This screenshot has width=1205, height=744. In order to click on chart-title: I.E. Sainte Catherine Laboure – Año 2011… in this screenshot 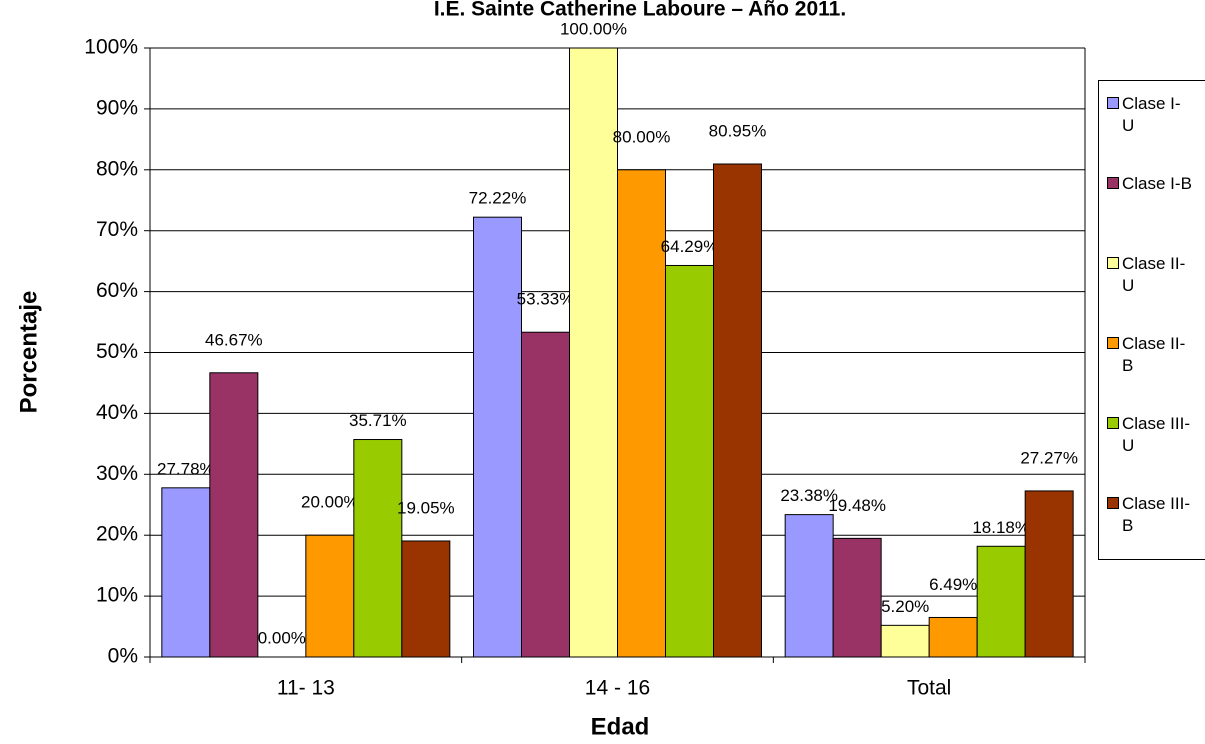, I will do `click(640, 10)`.